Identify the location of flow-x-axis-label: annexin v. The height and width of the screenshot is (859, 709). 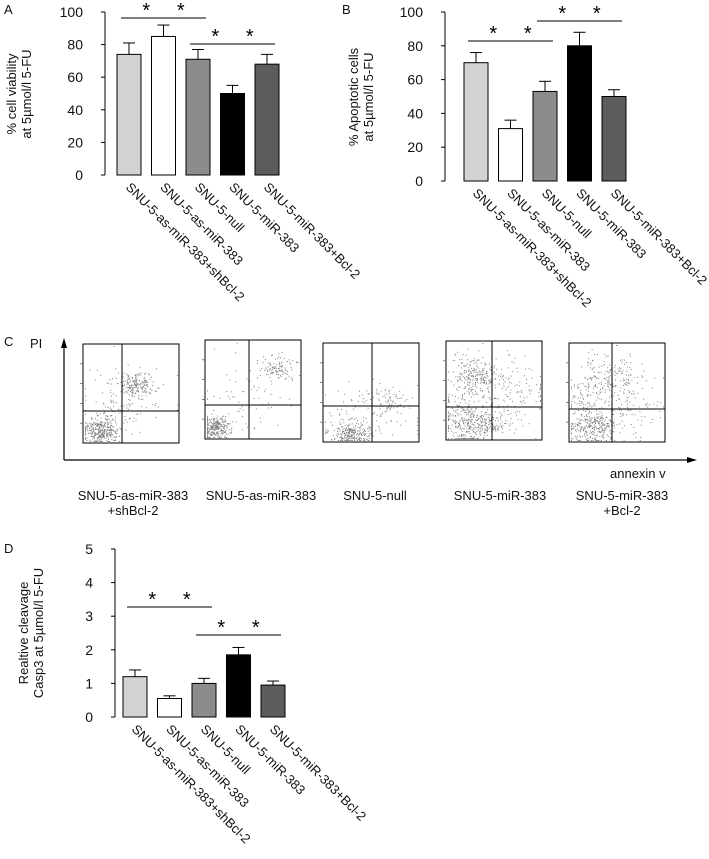
(638, 473).